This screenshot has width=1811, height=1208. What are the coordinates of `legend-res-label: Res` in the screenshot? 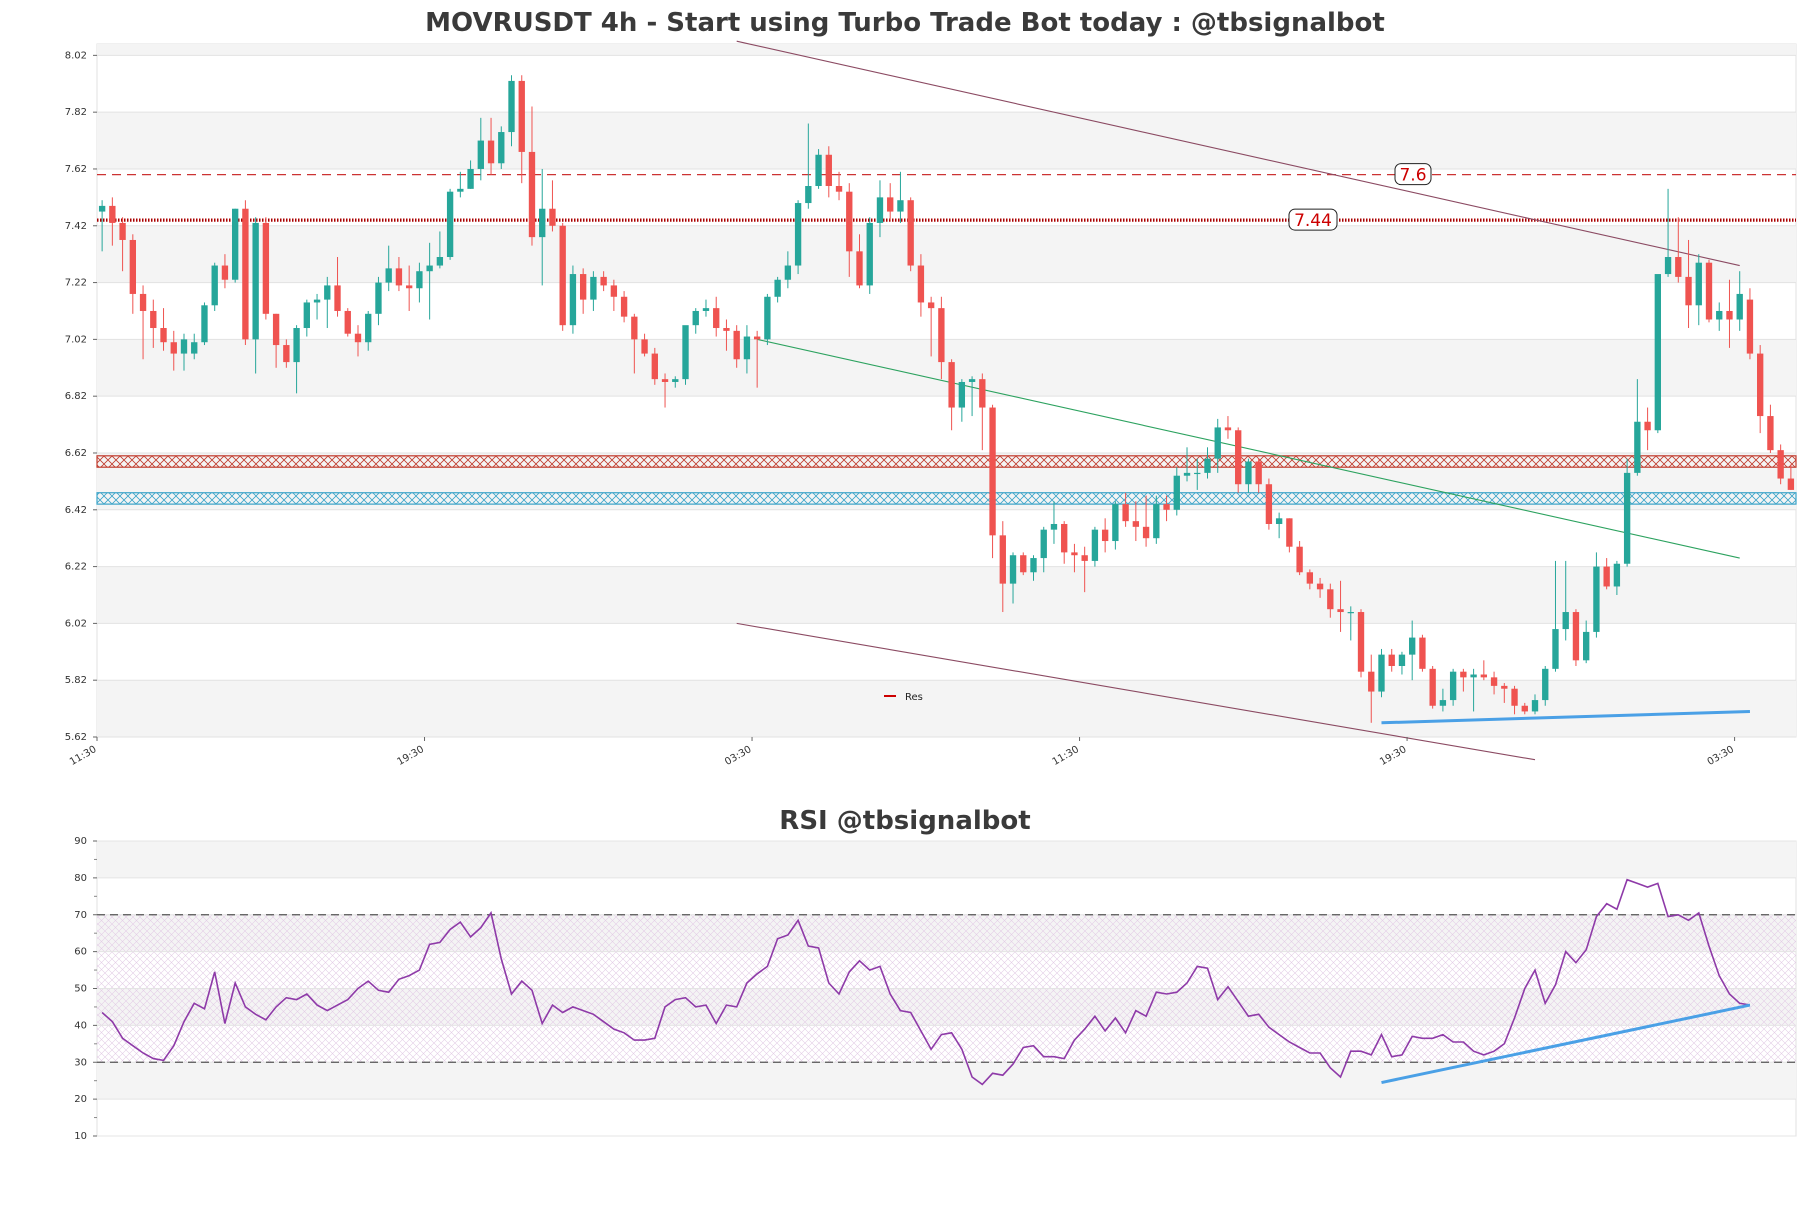 It's located at (914, 697).